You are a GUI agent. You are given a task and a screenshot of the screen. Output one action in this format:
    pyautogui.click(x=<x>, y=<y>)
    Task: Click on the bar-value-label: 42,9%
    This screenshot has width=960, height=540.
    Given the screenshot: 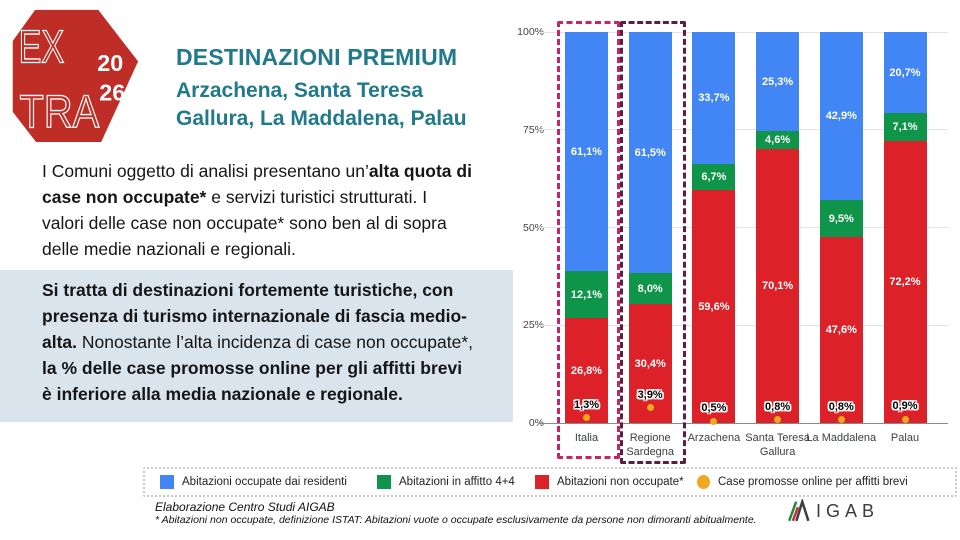 What is the action you would take?
    pyautogui.click(x=841, y=116)
    